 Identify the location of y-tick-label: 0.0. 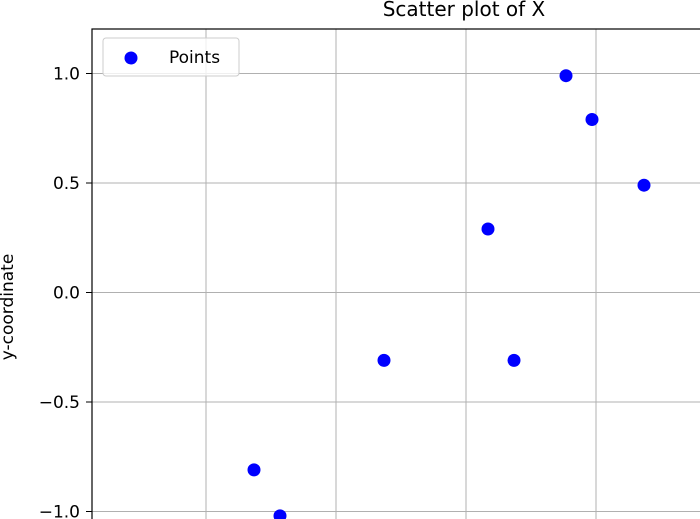
(66, 294).